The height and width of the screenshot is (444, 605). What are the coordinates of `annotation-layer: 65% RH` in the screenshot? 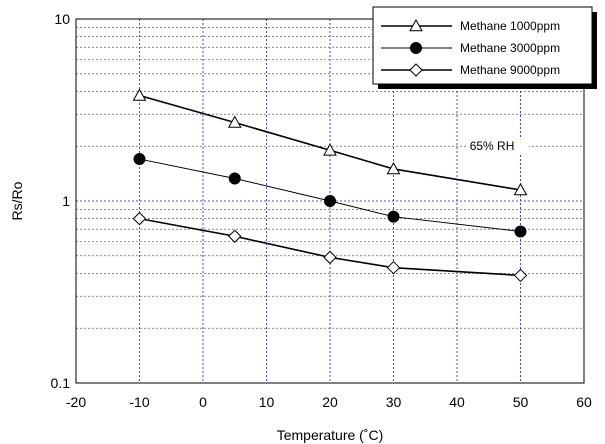 It's located at (497, 147).